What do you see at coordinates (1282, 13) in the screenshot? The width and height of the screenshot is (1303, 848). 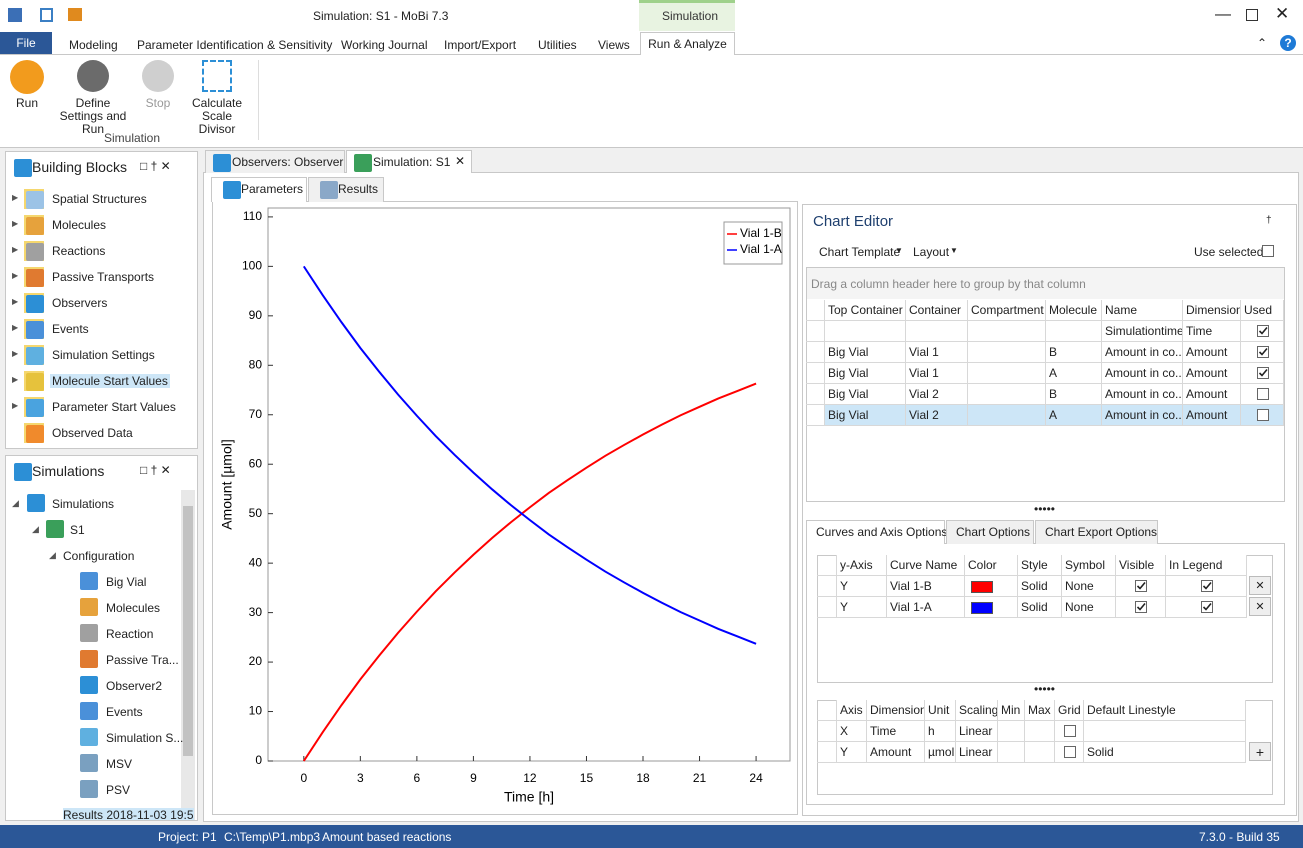 I see `close: ✕` at bounding box center [1282, 13].